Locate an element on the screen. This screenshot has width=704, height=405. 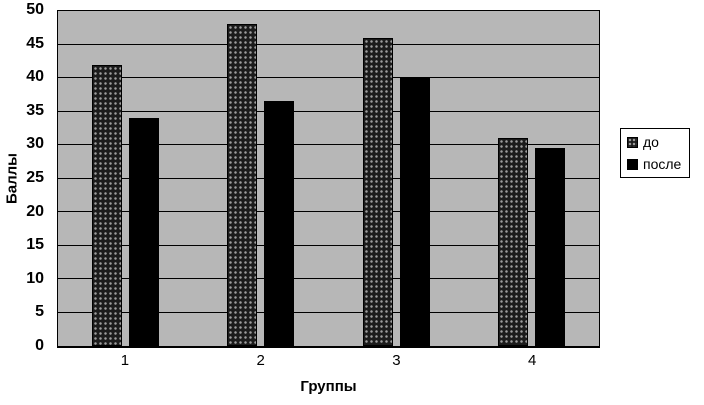
legend-item-posle: после is located at coordinates (654, 164).